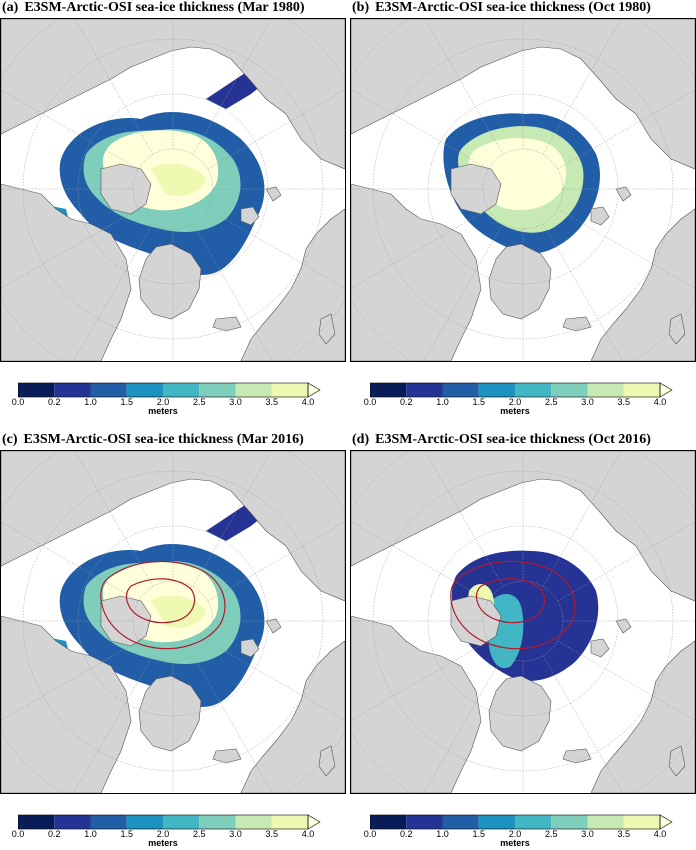  I want to click on thickness-contour-inner, so click(160, 601).